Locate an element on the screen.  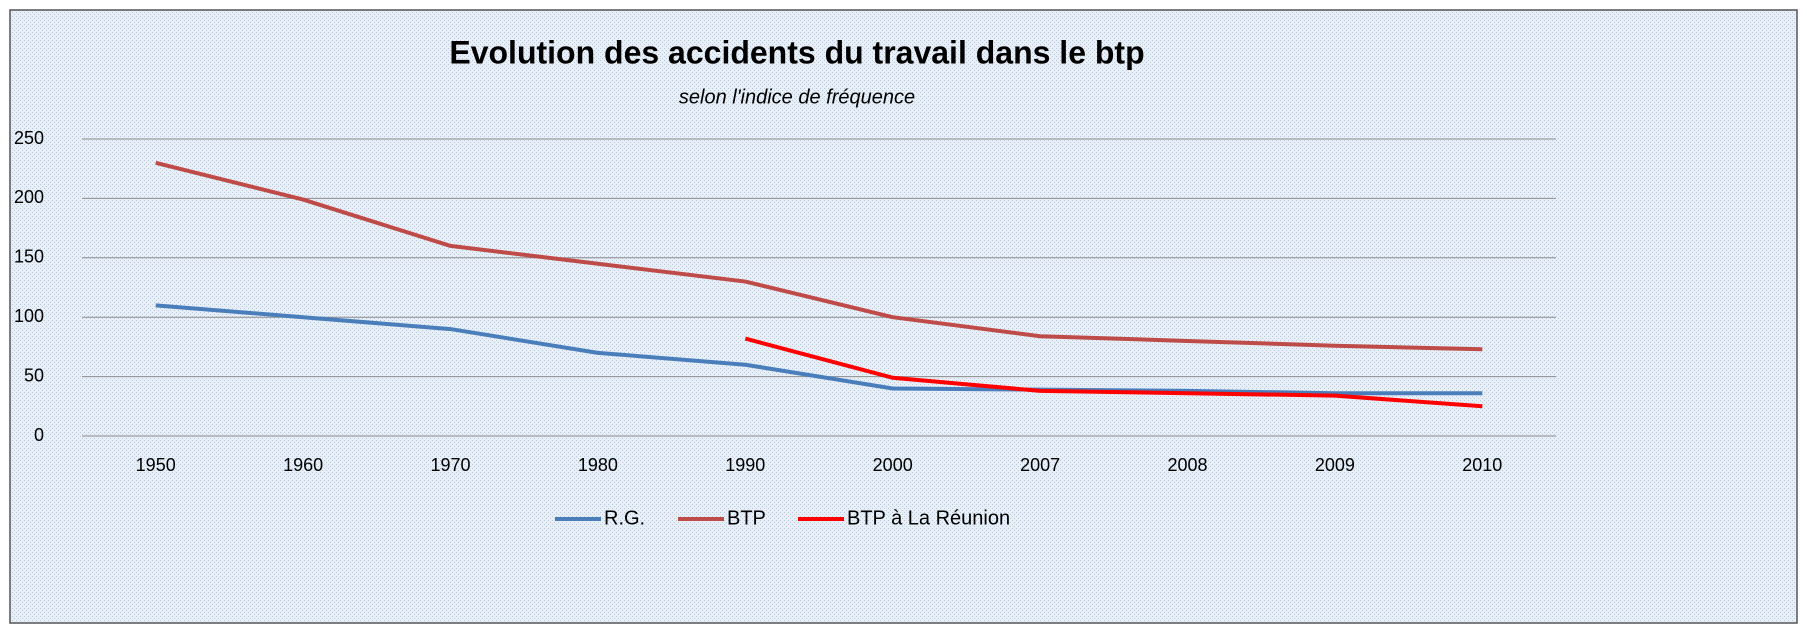
x-tick-label: 1960 is located at coordinates (303, 465).